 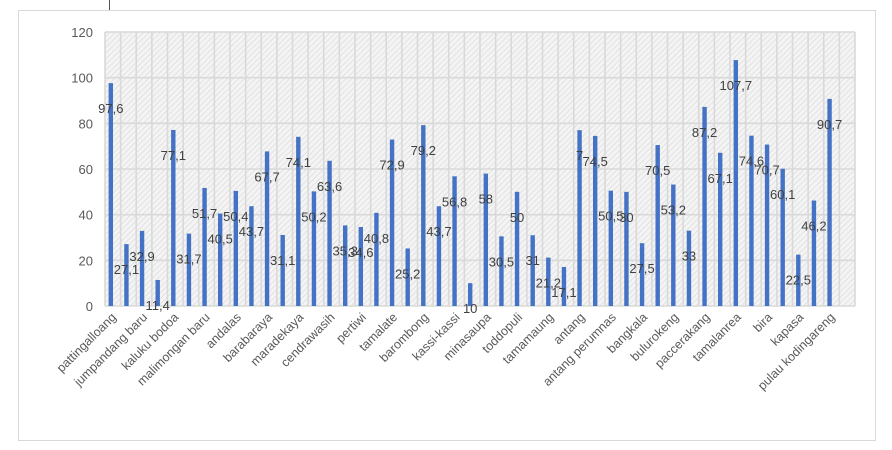 I want to click on data-label: 70,5, so click(x=657, y=170).